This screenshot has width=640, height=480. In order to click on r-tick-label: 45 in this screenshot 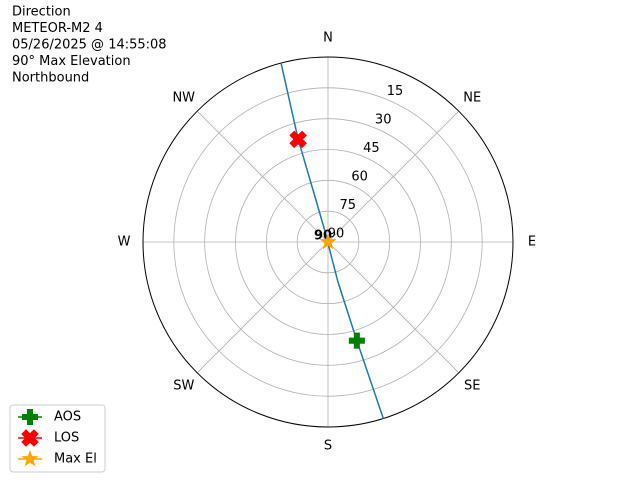, I will do `click(371, 148)`.